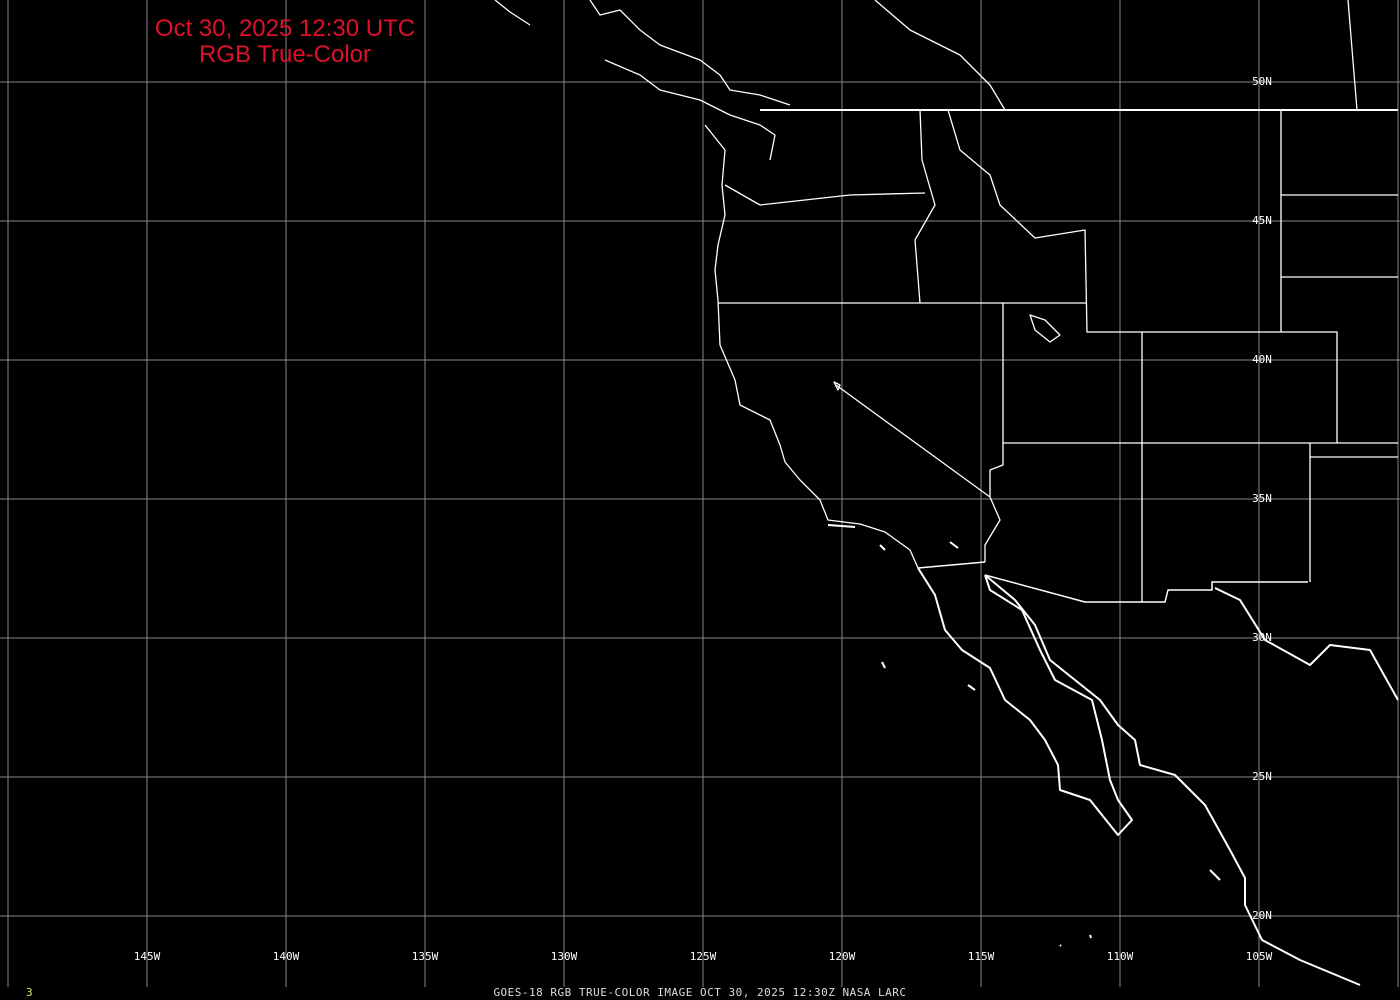 This screenshot has width=1400, height=1000. I want to click on latitude-label: 40N, so click(1262, 359).